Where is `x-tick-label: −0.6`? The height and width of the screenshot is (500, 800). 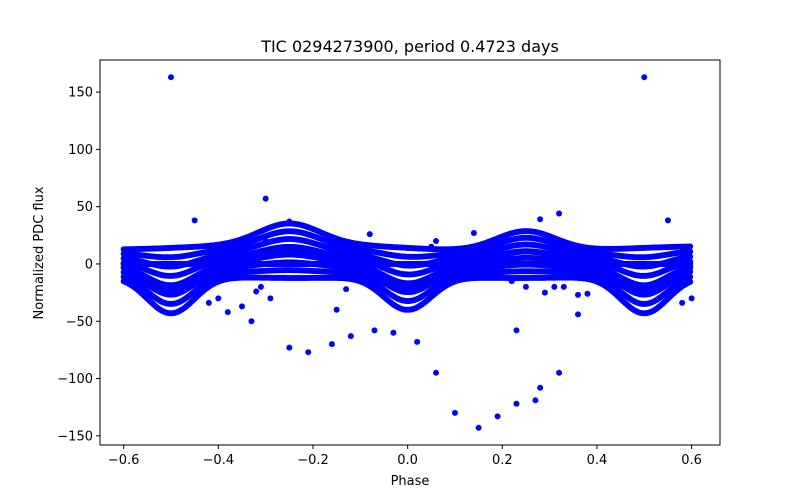
x-tick-label: −0.6 is located at coordinates (124, 460).